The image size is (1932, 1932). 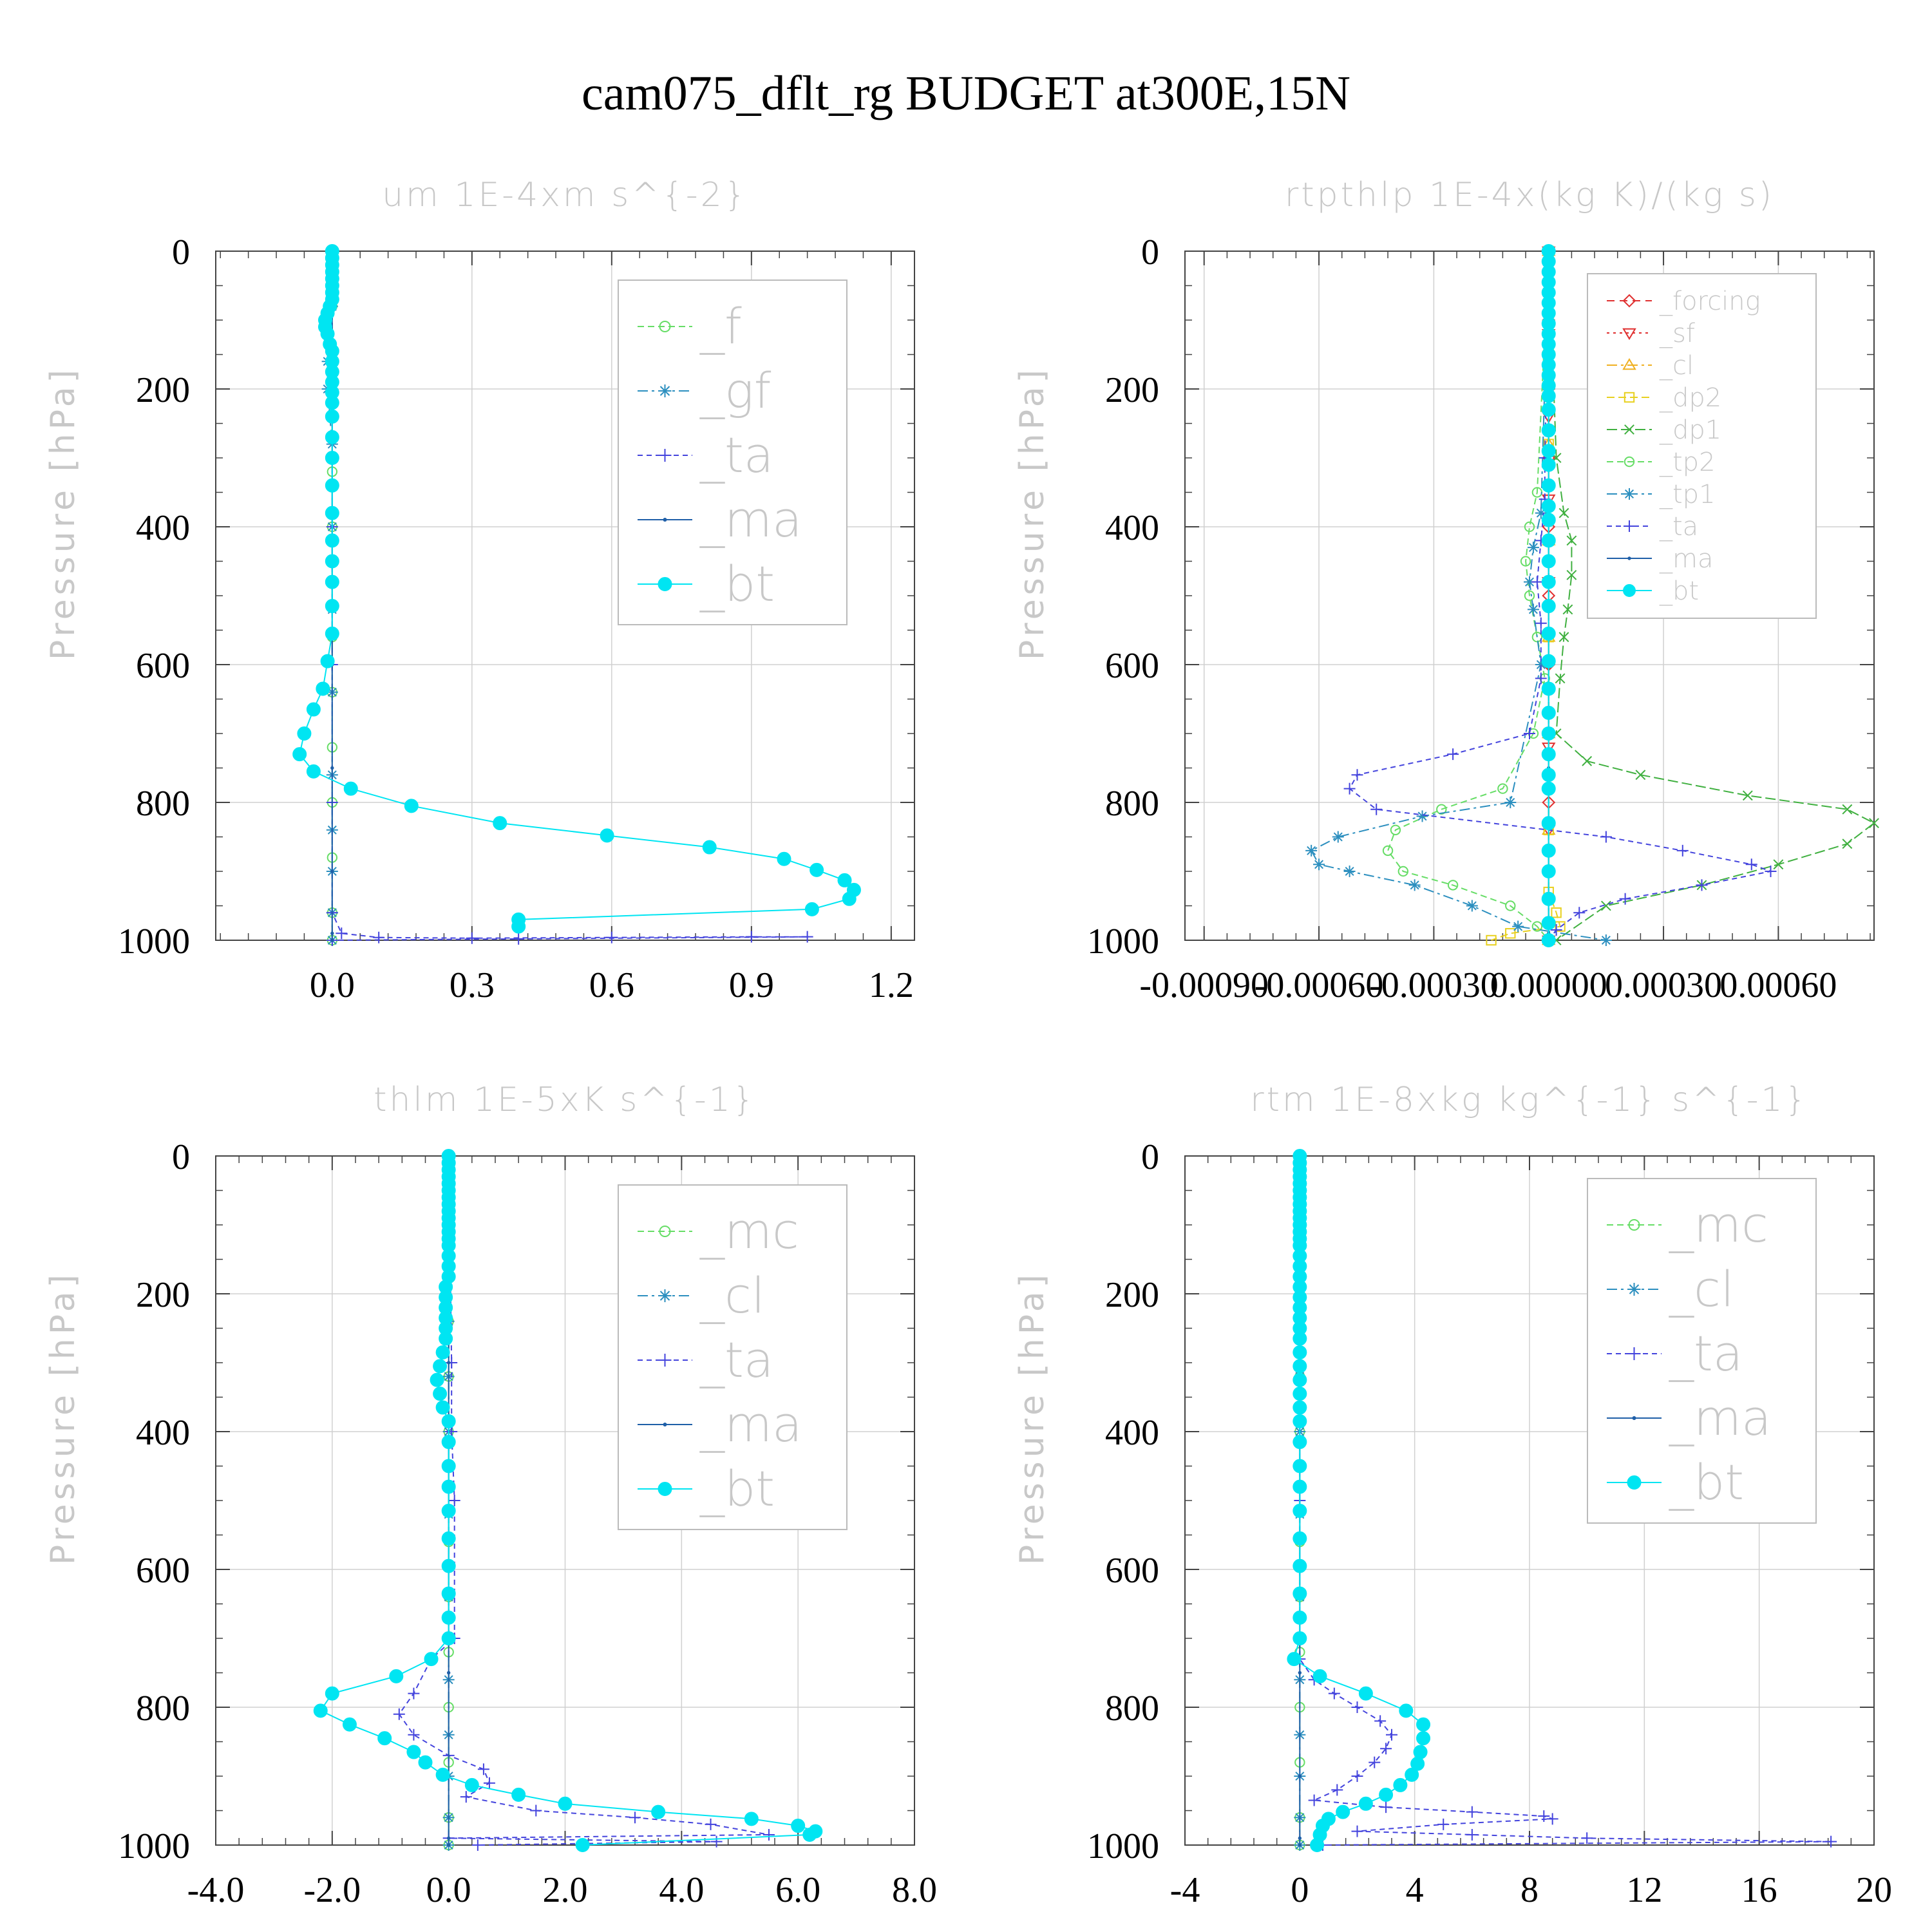 What do you see at coordinates (1644, 1890) in the screenshot?
I see `x-tick-label: 12` at bounding box center [1644, 1890].